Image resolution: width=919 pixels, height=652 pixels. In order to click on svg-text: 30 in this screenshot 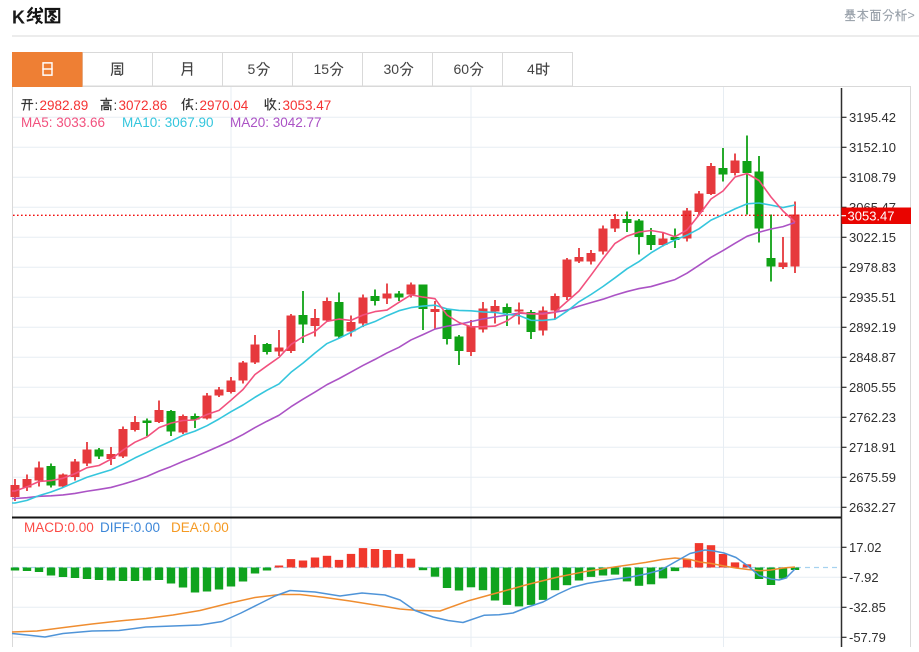, I will do `click(392, 69)`.